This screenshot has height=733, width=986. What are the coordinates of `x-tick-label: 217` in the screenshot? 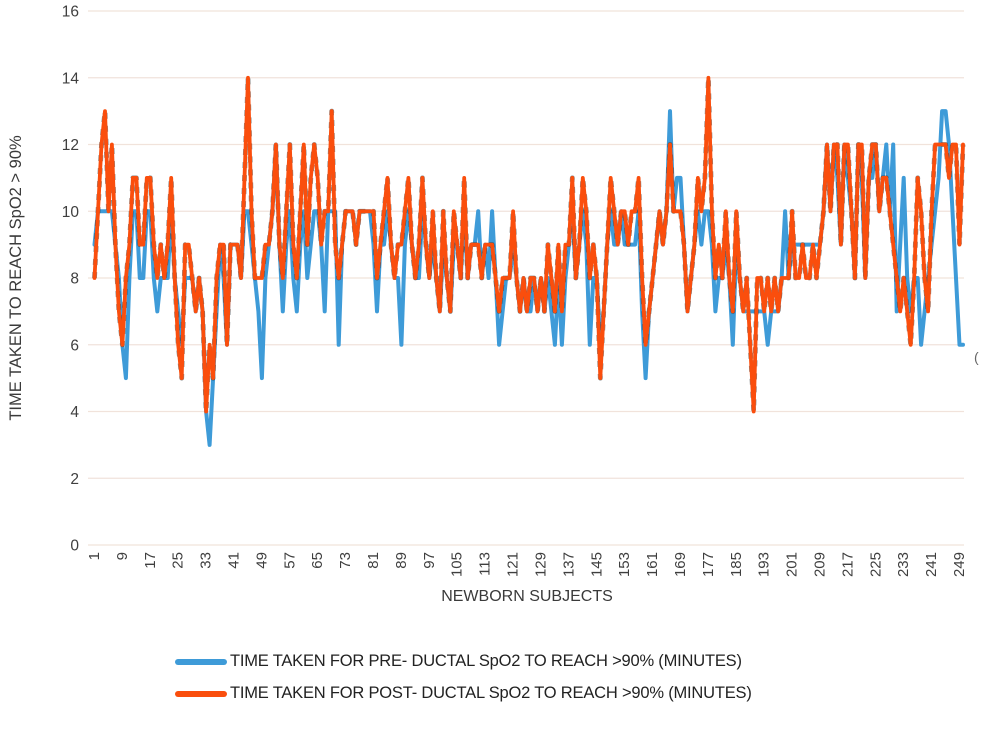 It's located at (847, 564).